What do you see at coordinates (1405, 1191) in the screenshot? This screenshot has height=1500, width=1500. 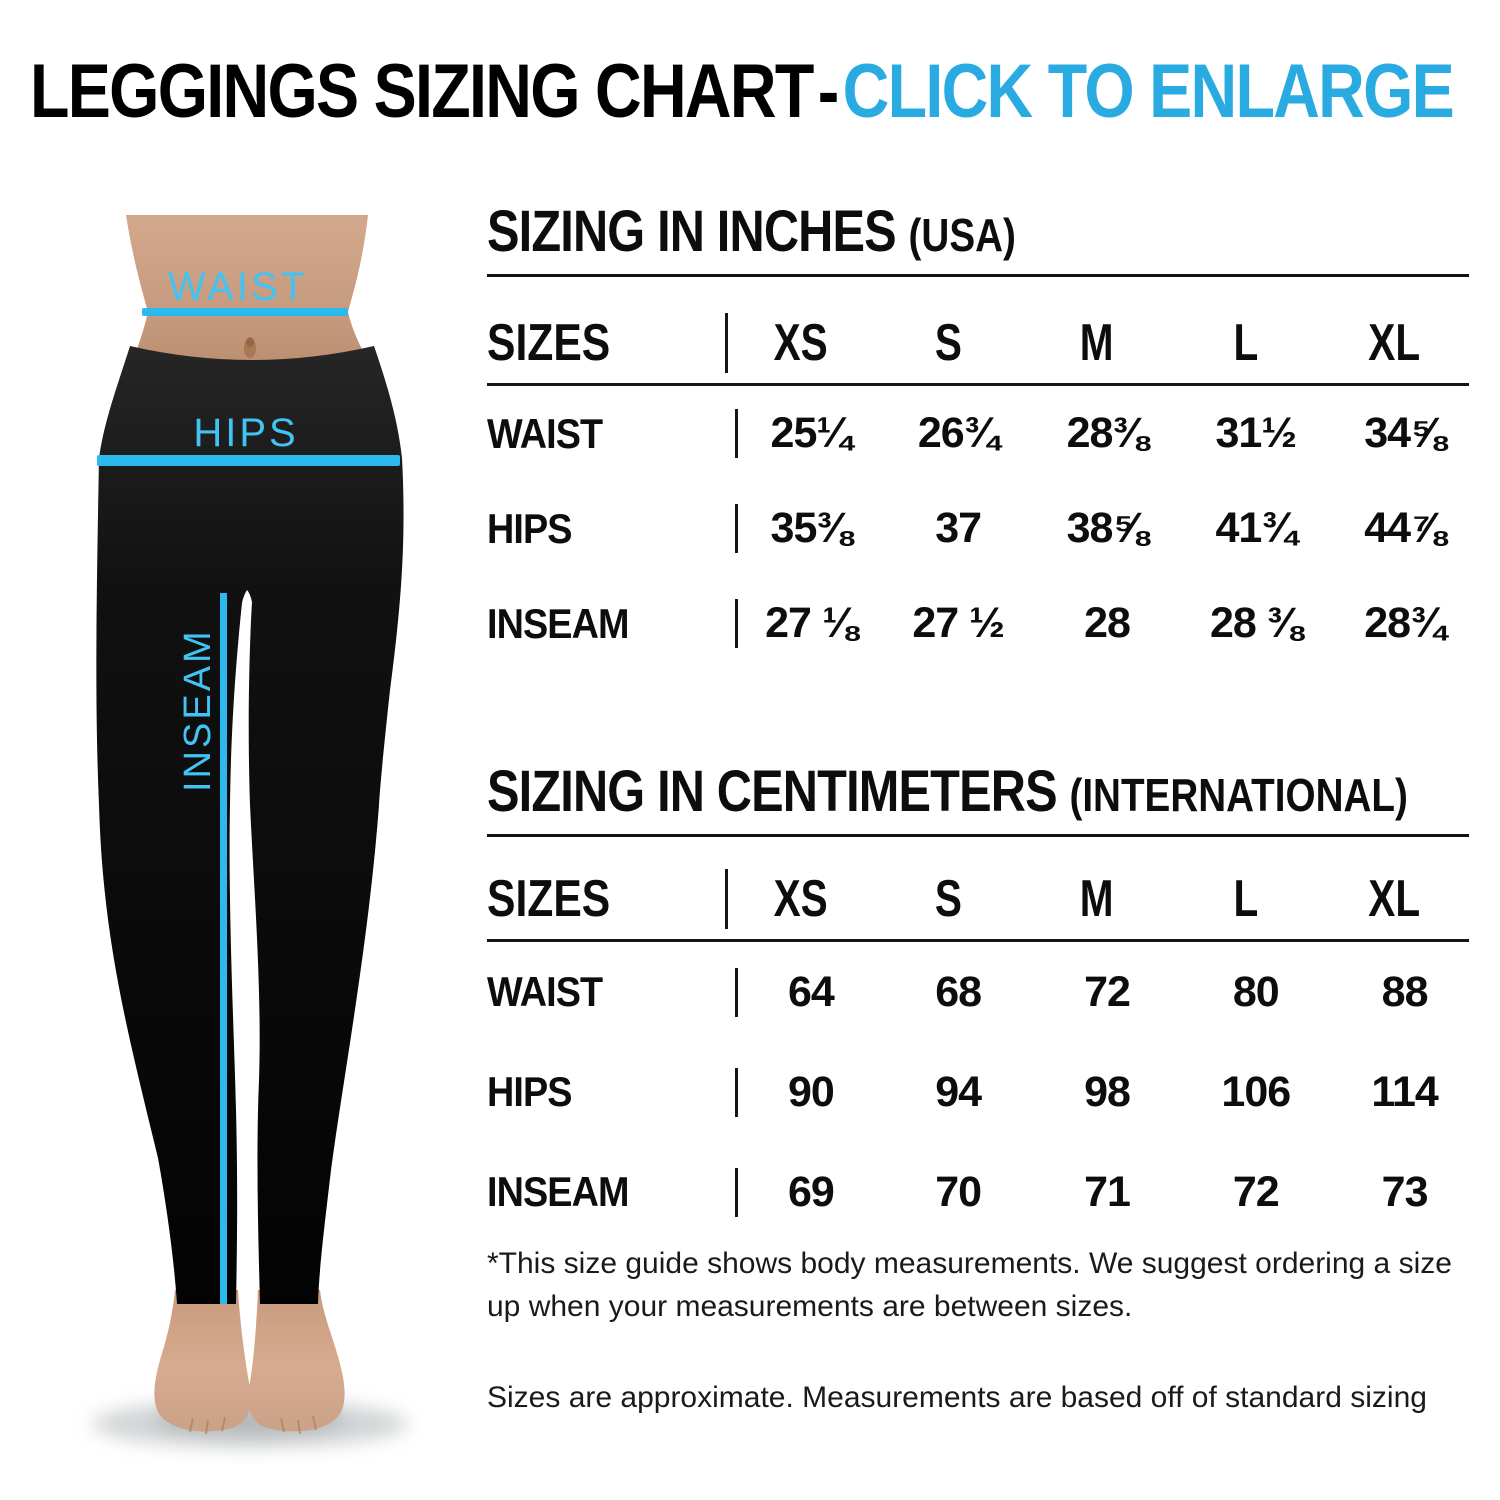 I see `cell-value: 73` at bounding box center [1405, 1191].